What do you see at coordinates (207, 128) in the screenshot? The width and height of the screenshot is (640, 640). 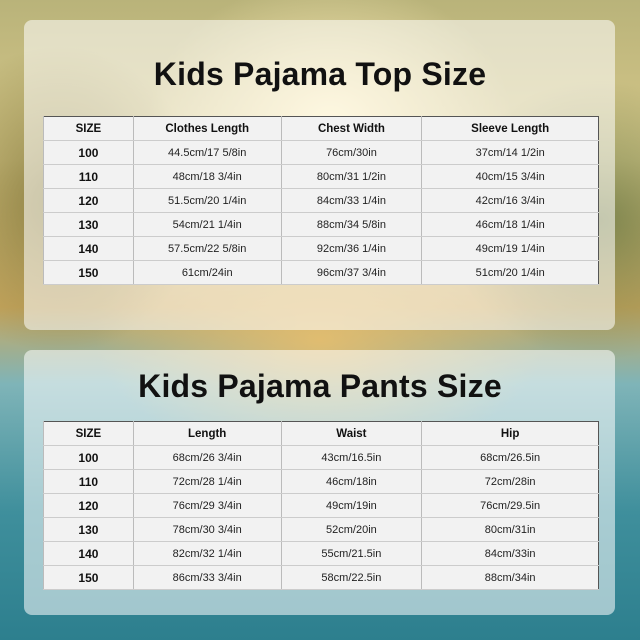 I see `column-header: Clothes Length` at bounding box center [207, 128].